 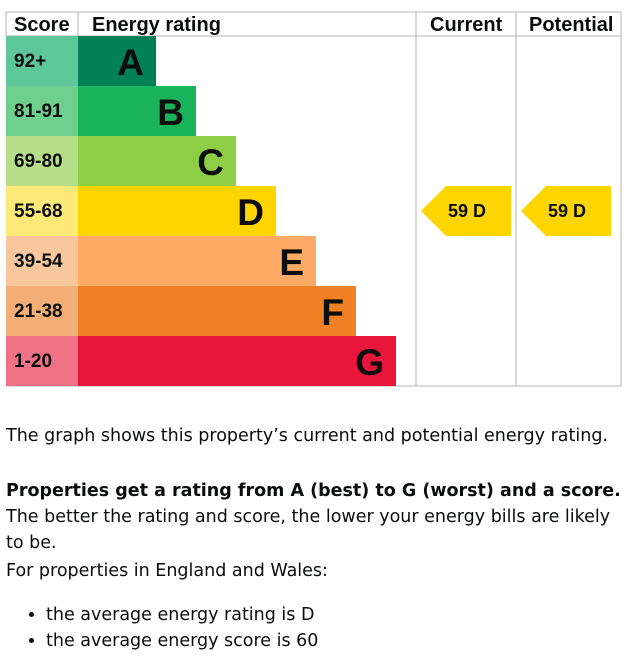 What do you see at coordinates (466, 25) in the screenshot?
I see `current-header: Current` at bounding box center [466, 25].